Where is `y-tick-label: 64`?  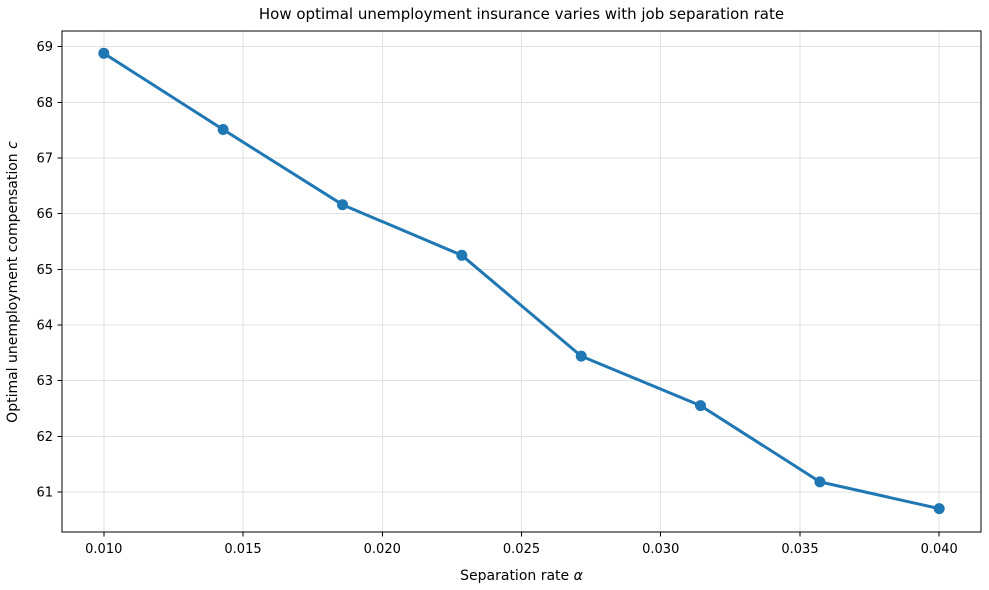 y-tick-label: 64 is located at coordinates (44, 325).